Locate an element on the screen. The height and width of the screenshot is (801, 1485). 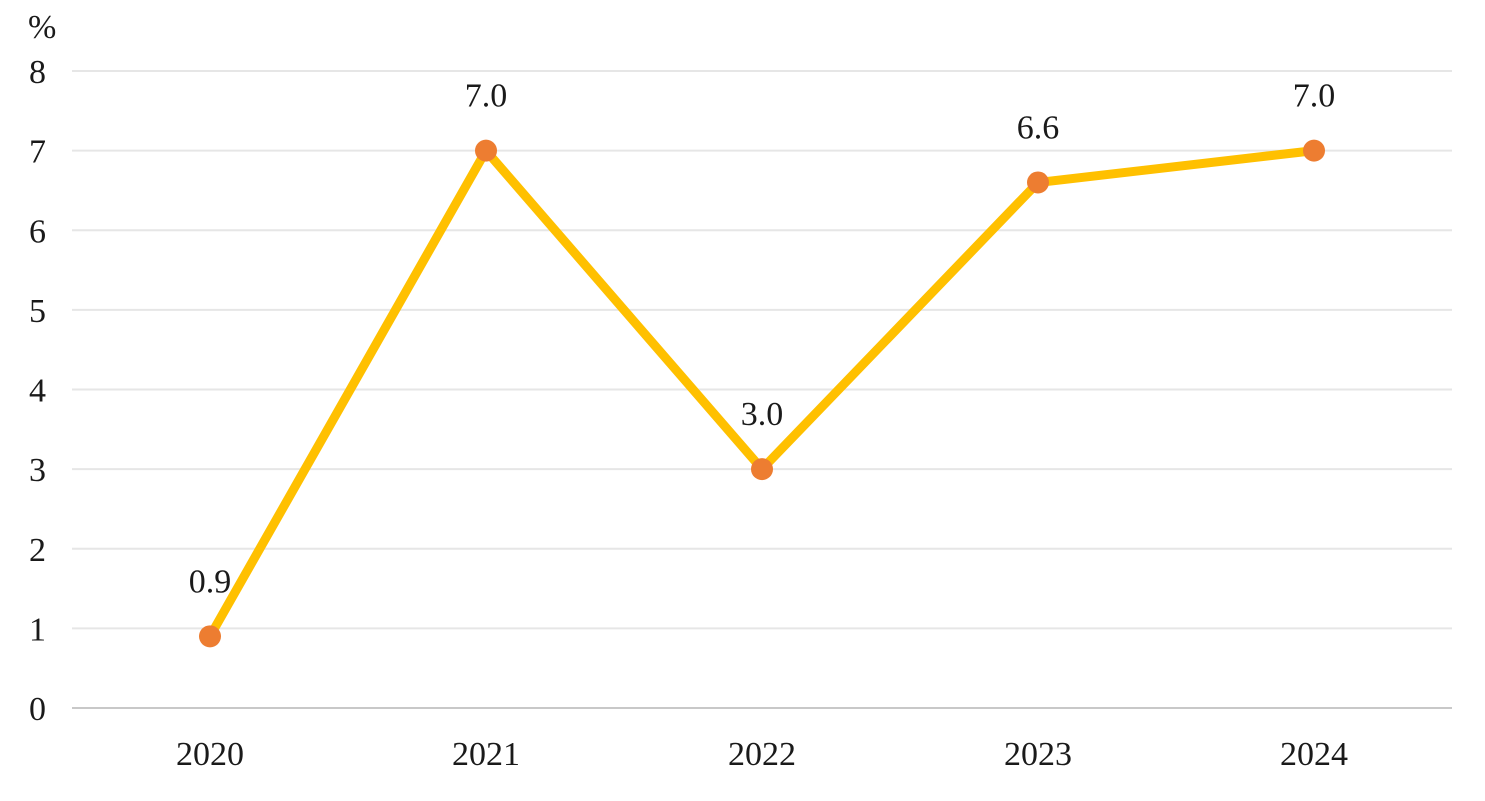
data-label: 3.0 is located at coordinates (762, 414).